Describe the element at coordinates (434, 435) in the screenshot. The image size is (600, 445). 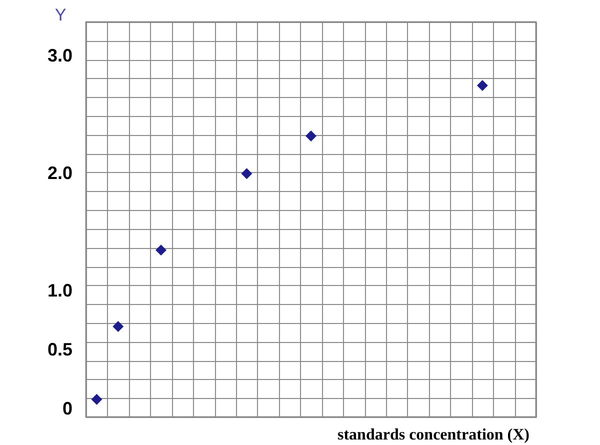
I see `x-axis-title: standards concentration (X)` at that location.